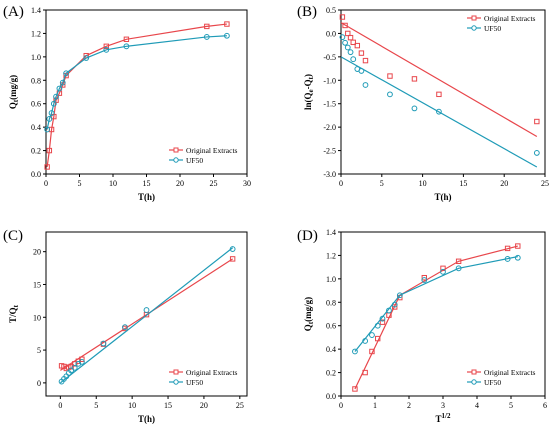  I want to click on x-tick-label: 4, so click(477, 405).